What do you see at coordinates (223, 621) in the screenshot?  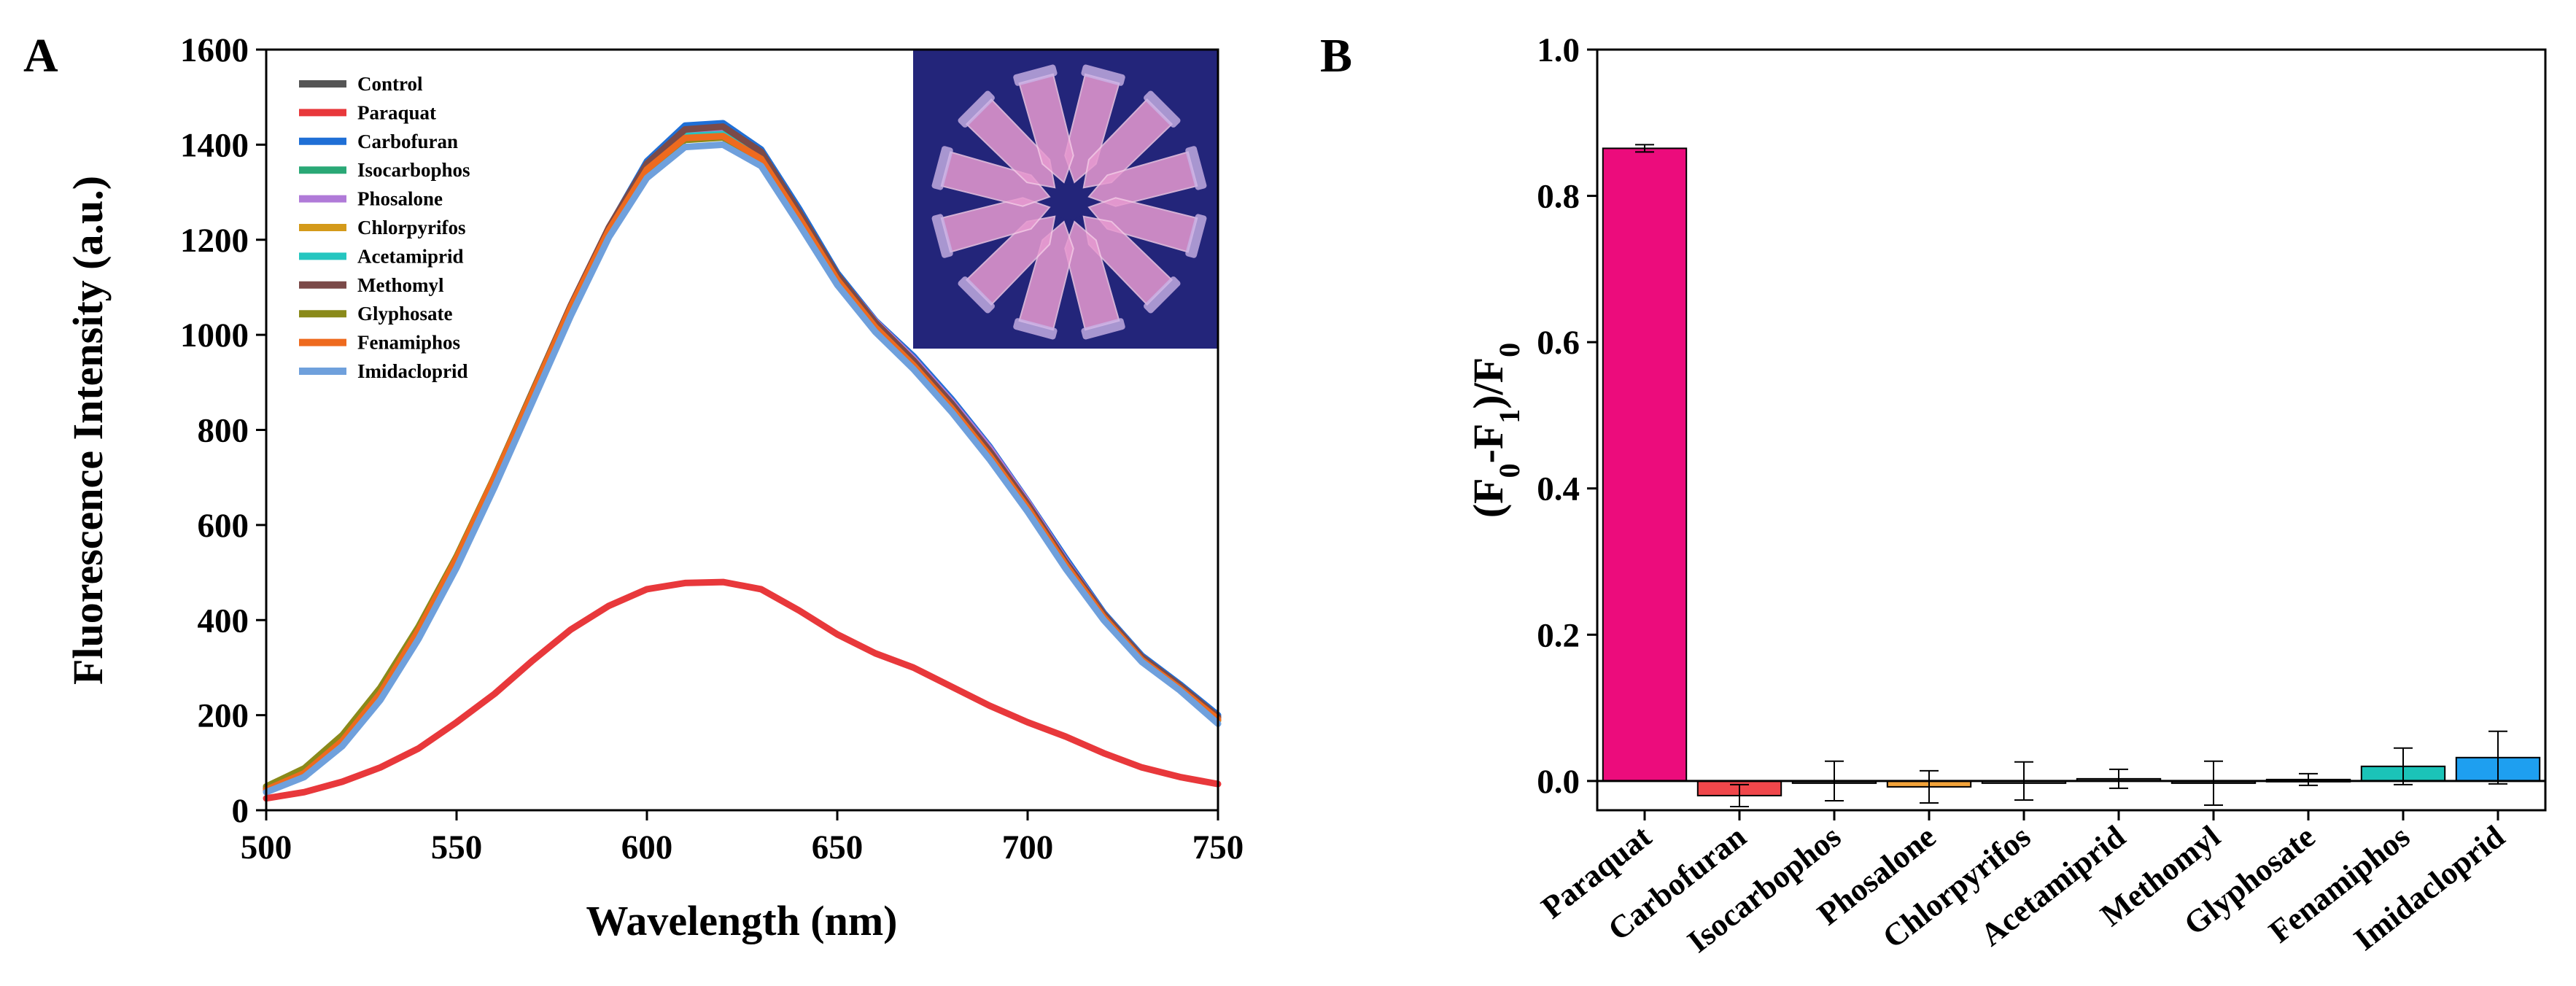 I see `y-tick-label: 400` at bounding box center [223, 621].